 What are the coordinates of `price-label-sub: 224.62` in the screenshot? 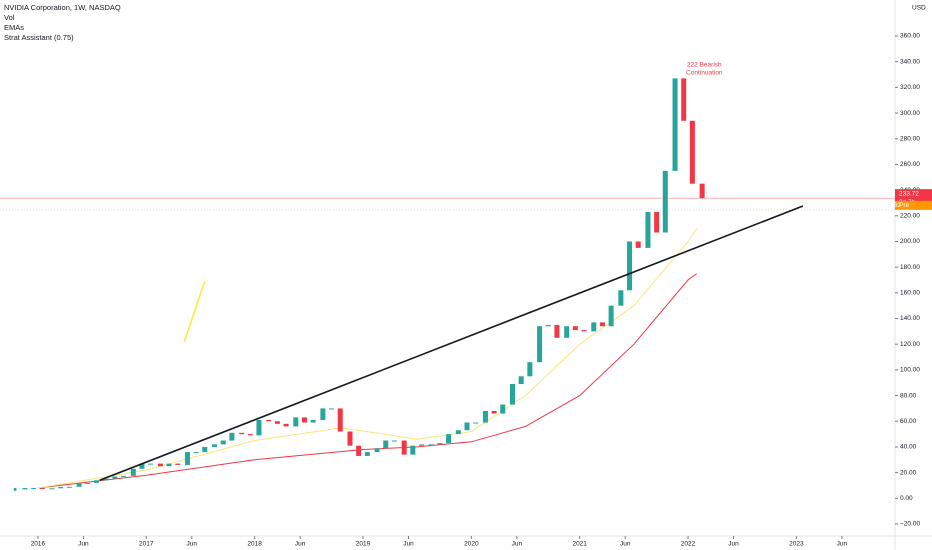 It's located at (891, 205).